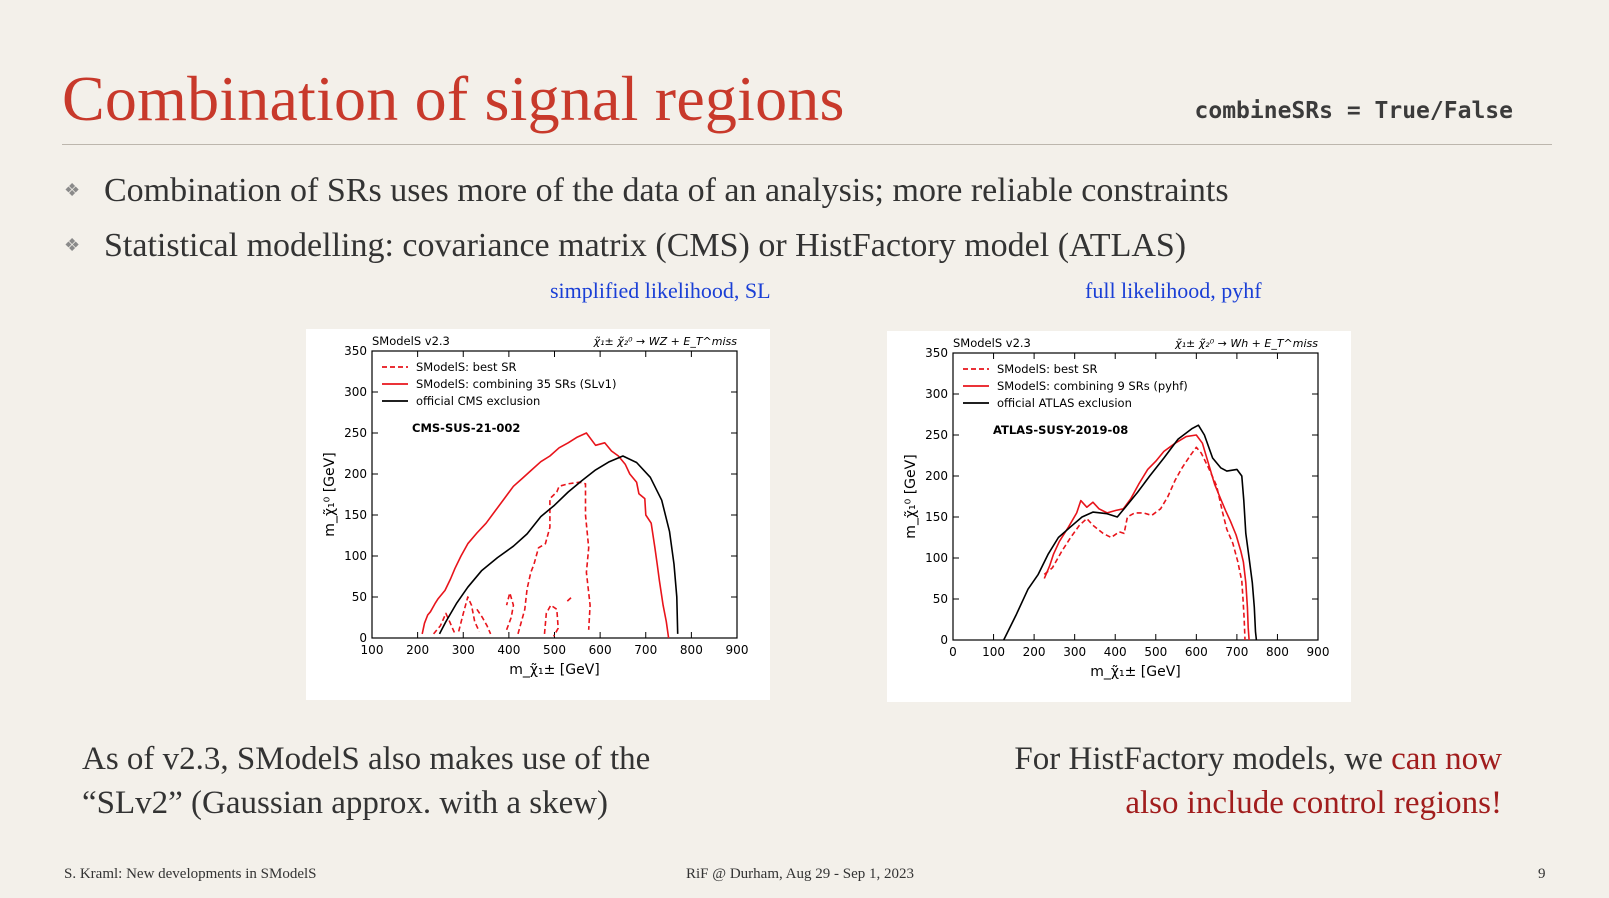  What do you see at coordinates (953, 652) in the screenshot?
I see `x-tick-label: 0` at bounding box center [953, 652].